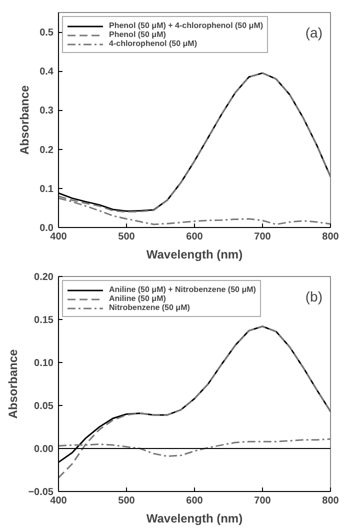  I want to click on y-tick-label: 0.0, so click(47, 228).